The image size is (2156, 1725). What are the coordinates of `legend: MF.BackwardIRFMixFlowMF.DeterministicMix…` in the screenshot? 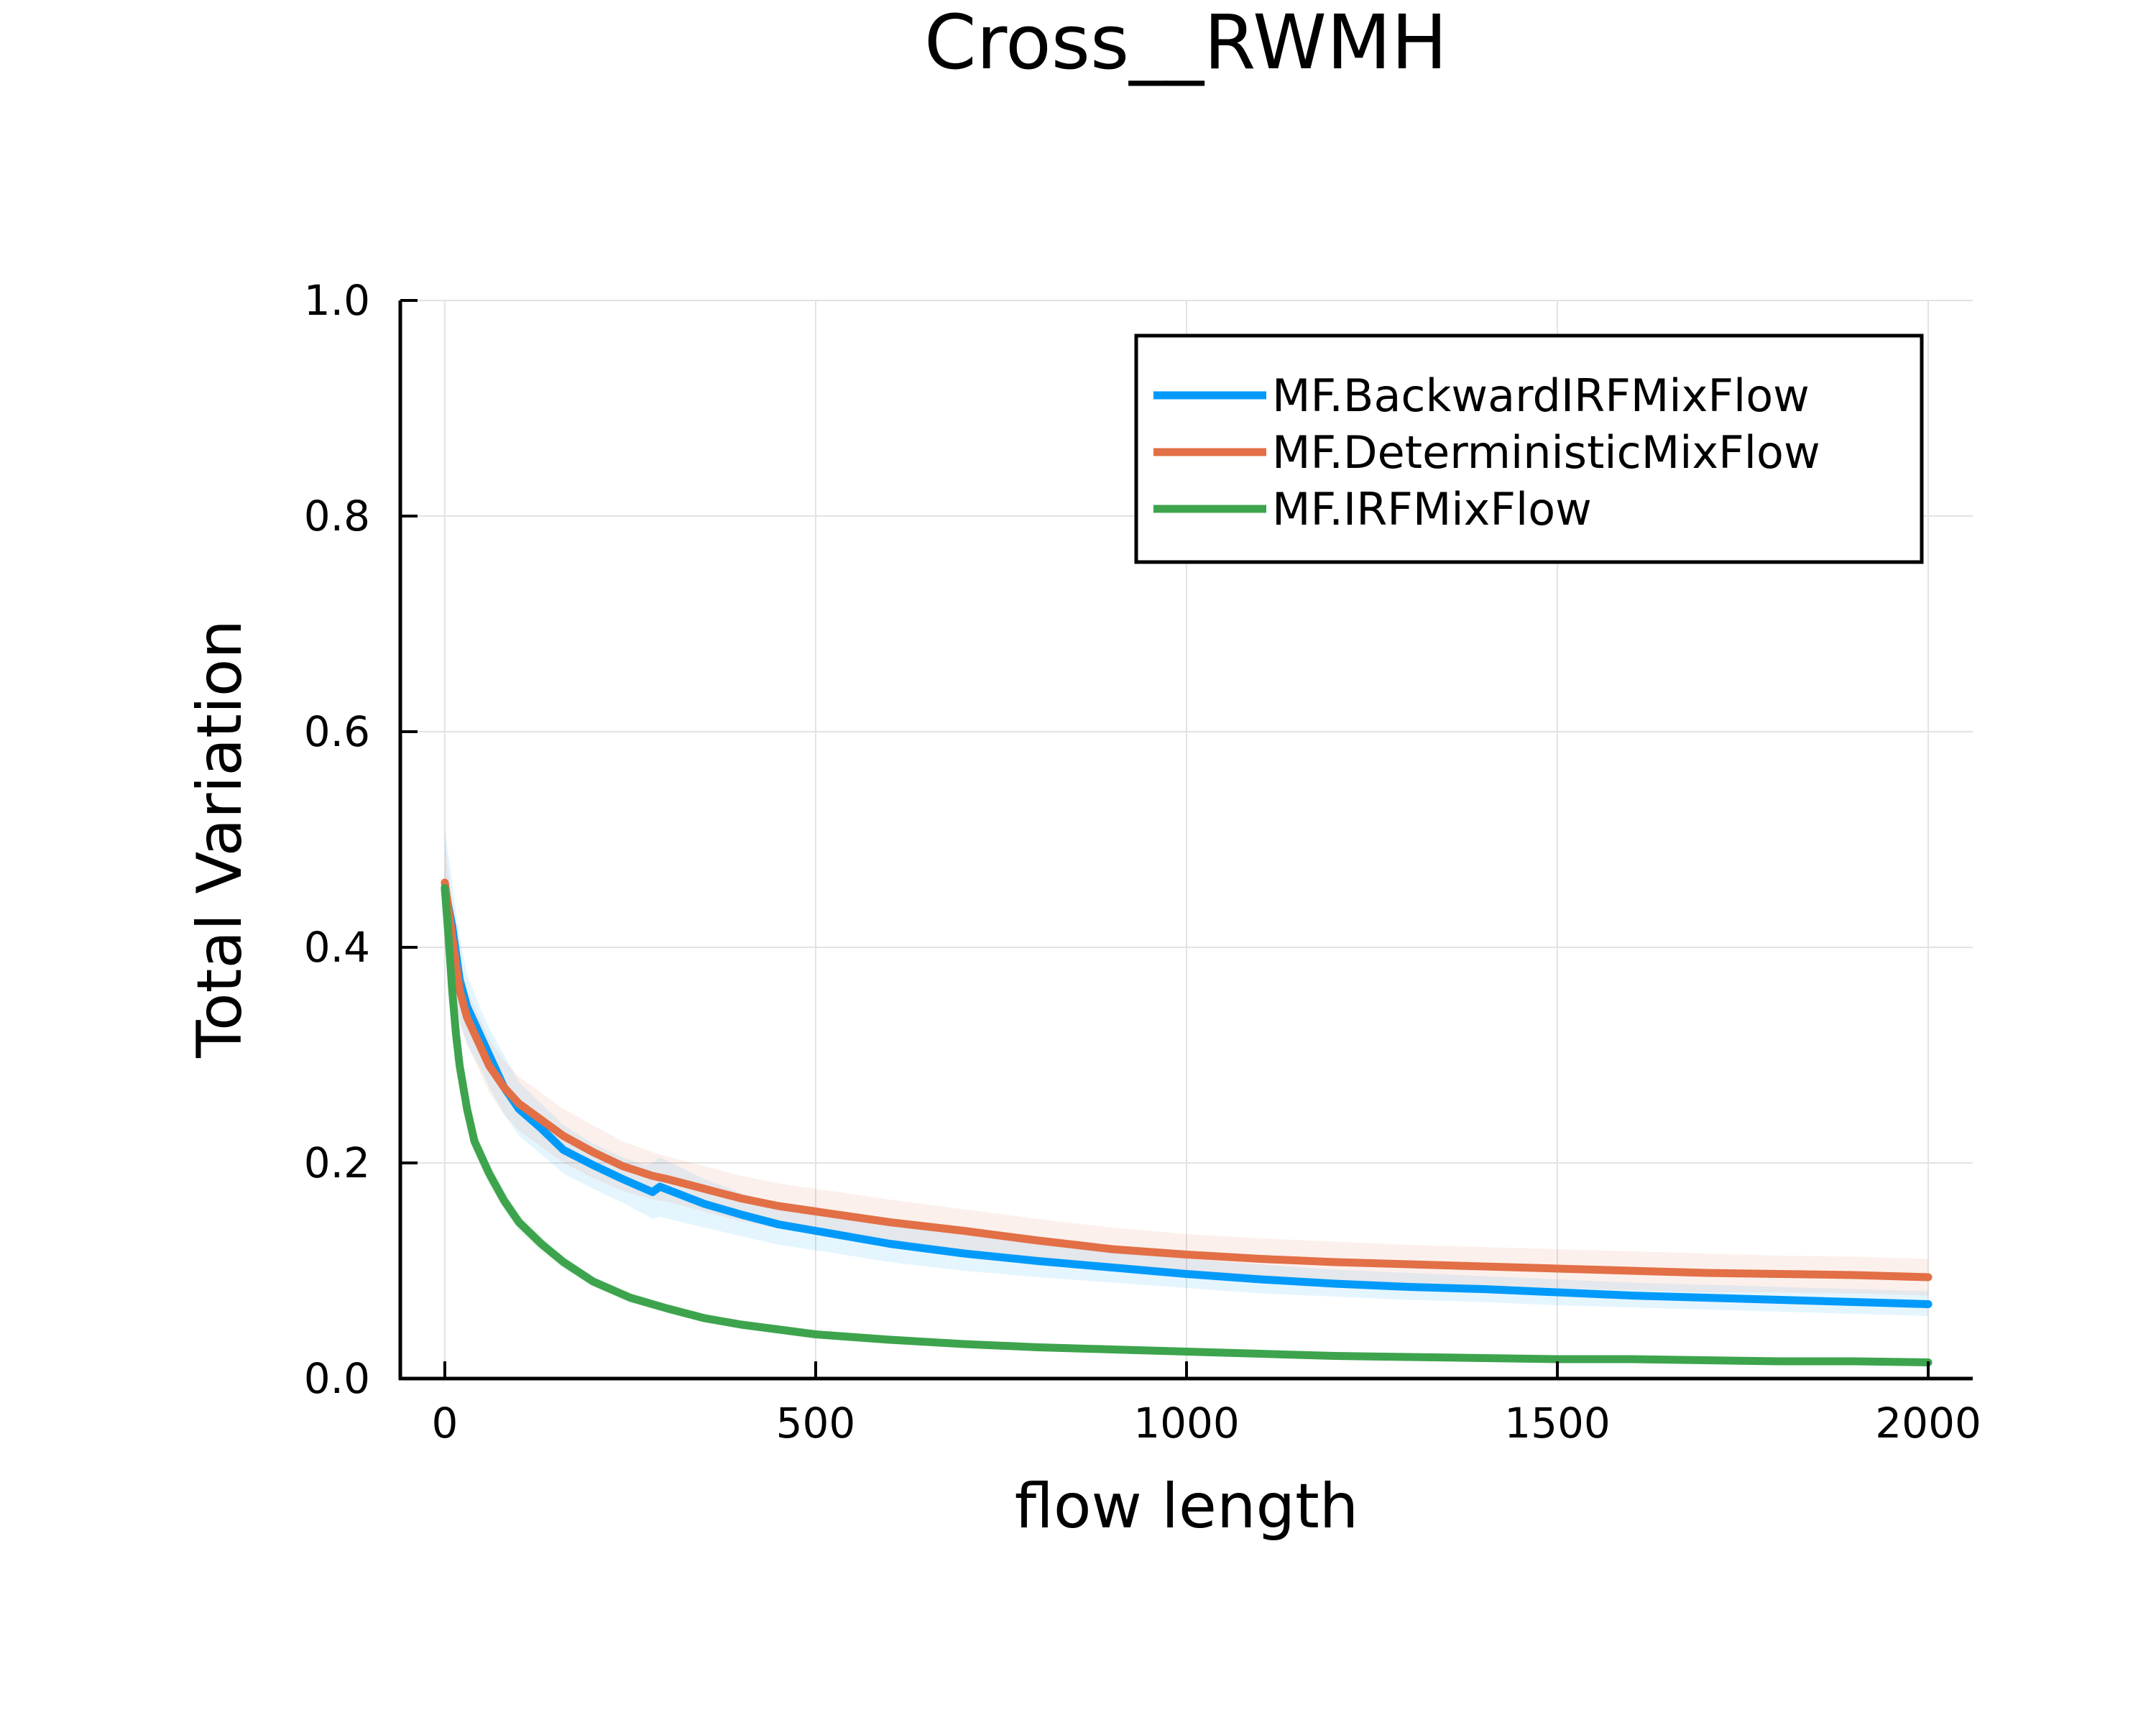 It's located at (1529, 449).